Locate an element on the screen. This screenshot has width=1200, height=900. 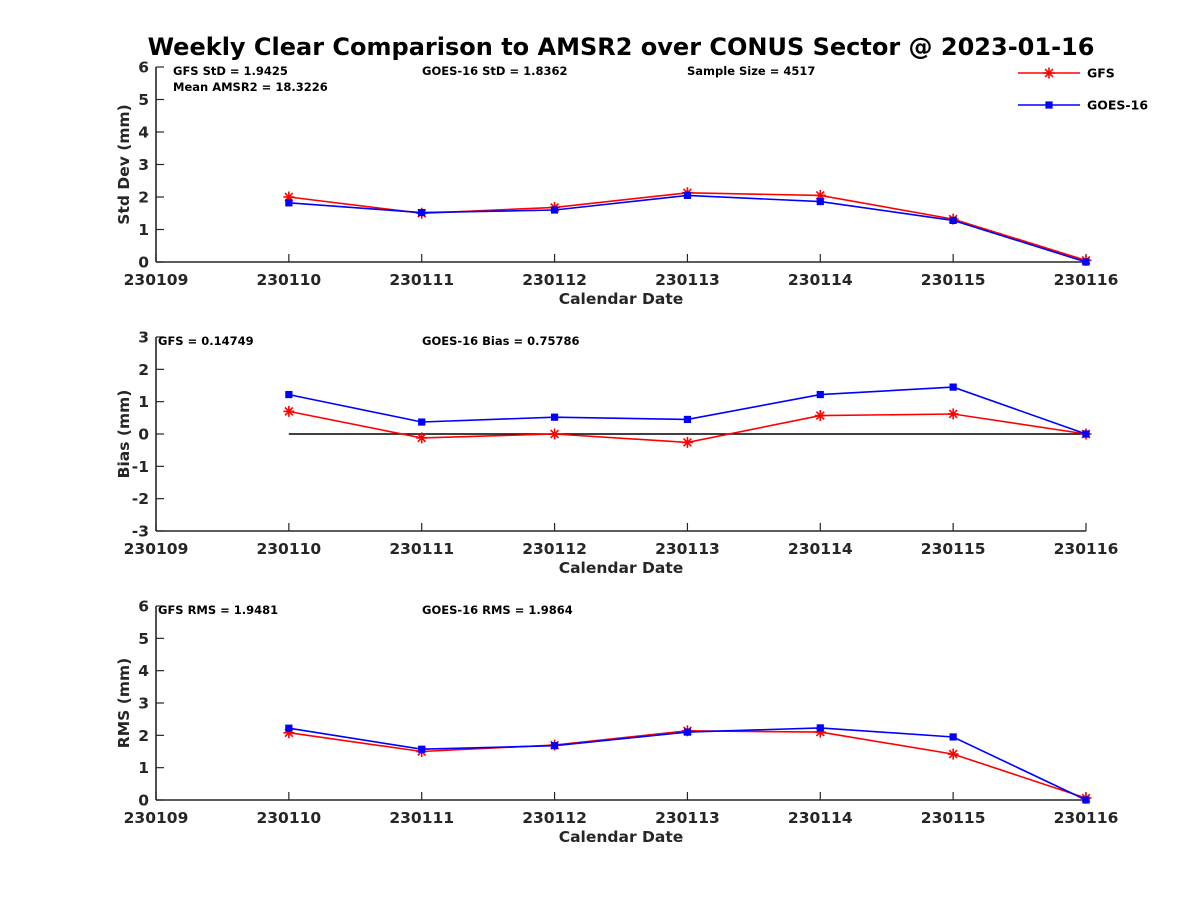
y-tick-label: -1 is located at coordinates (140, 467).